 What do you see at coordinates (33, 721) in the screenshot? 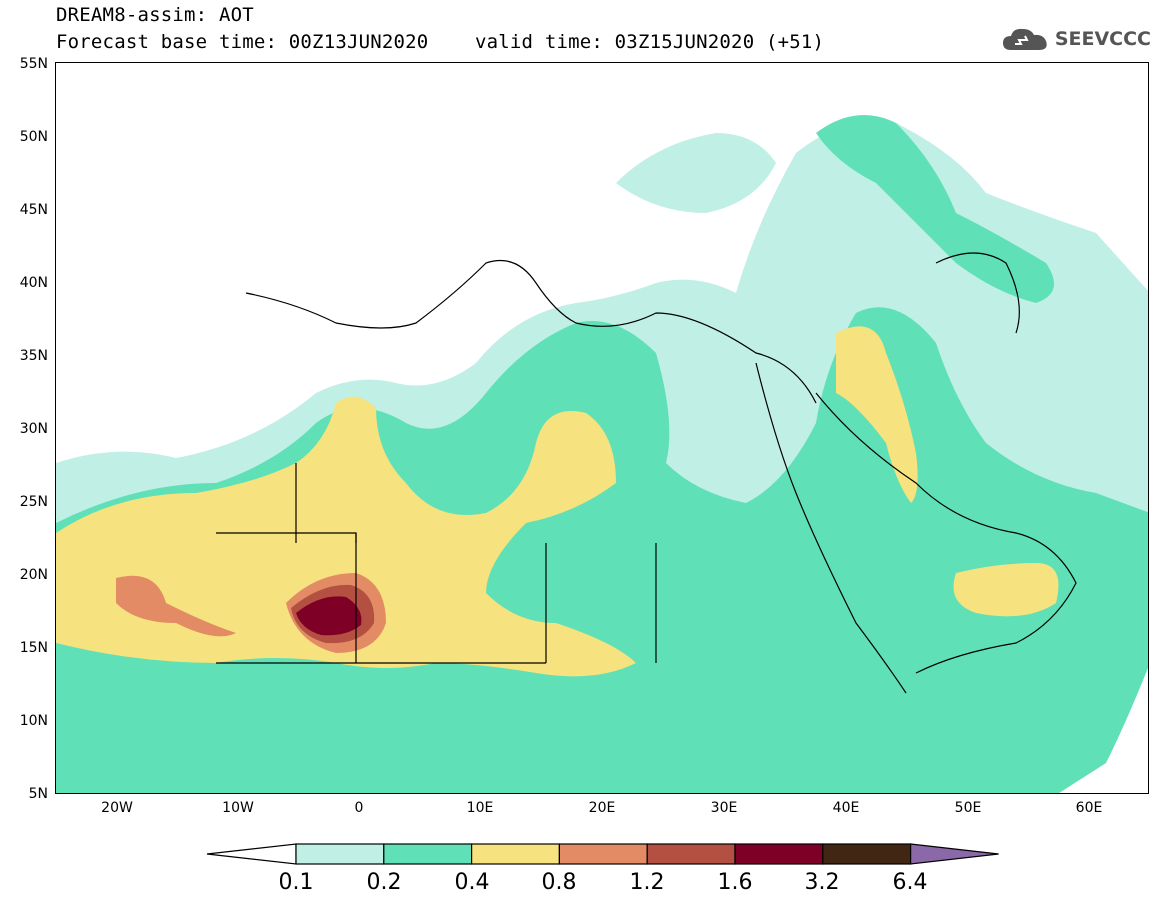
I see `lat-label-10n: 10N` at bounding box center [33, 721].